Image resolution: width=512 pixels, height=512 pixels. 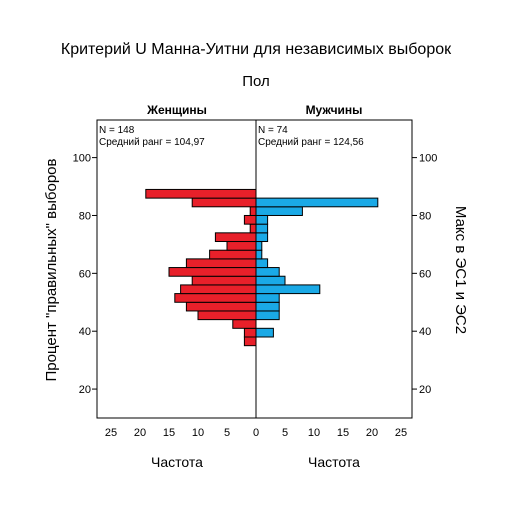 I want to click on left-group-label: Женщины, so click(x=176, y=110).